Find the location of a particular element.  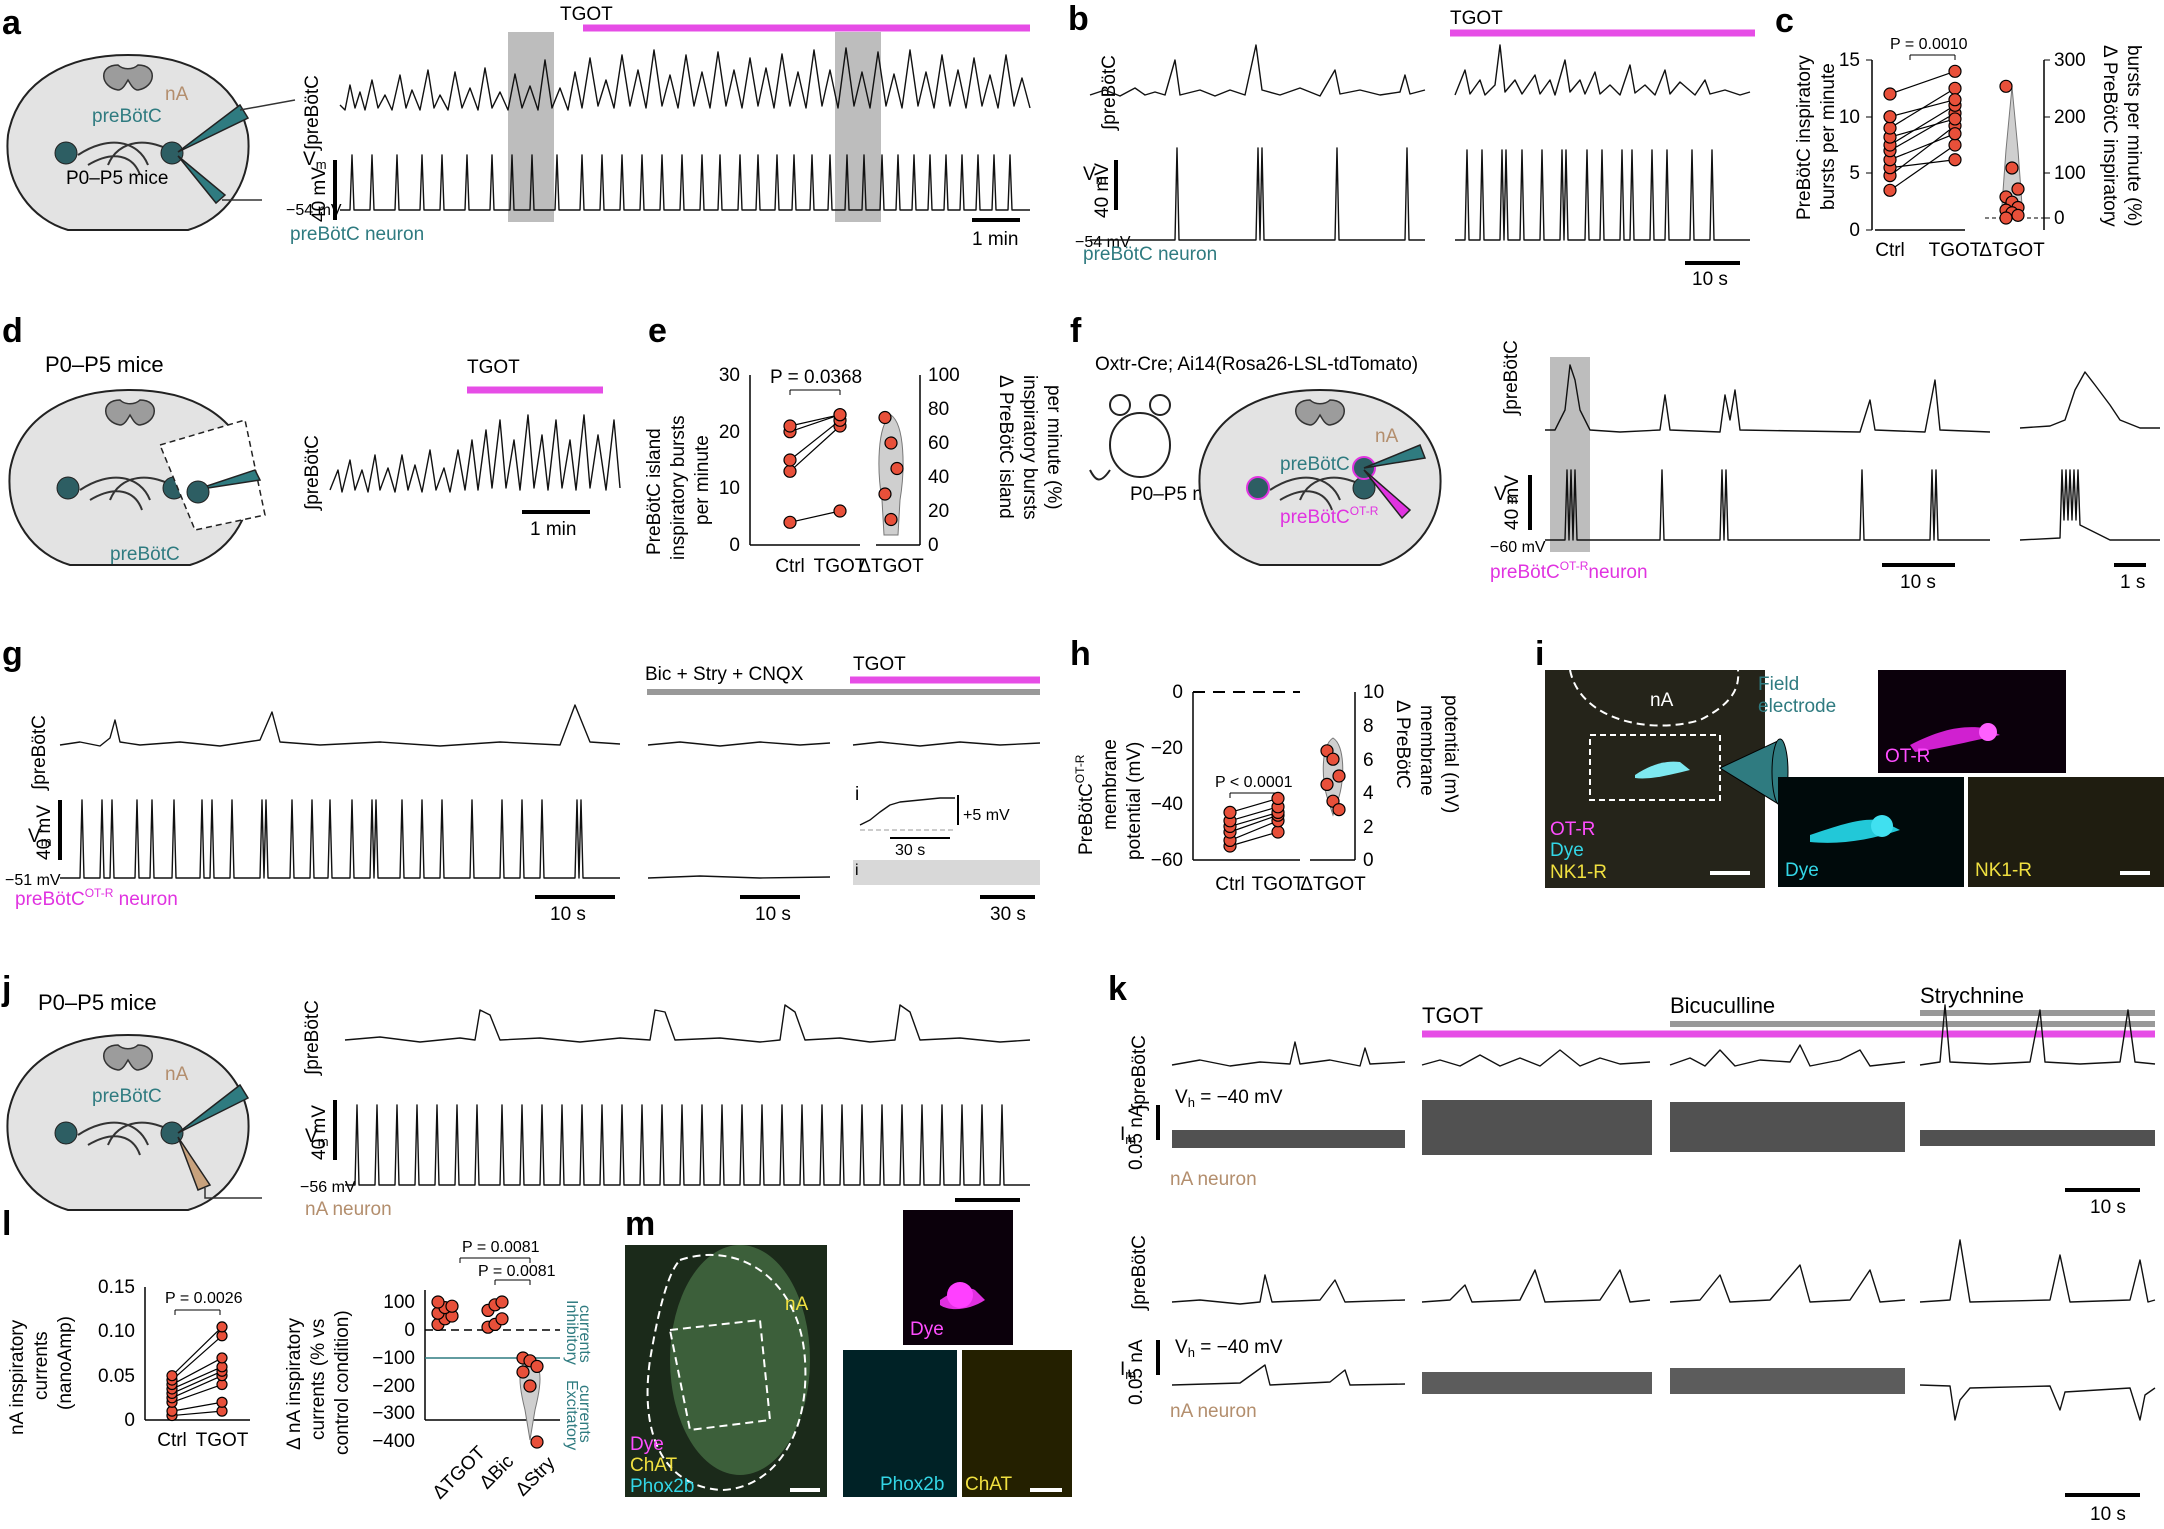

c-paired-dots is located at coordinates (1922, 130).